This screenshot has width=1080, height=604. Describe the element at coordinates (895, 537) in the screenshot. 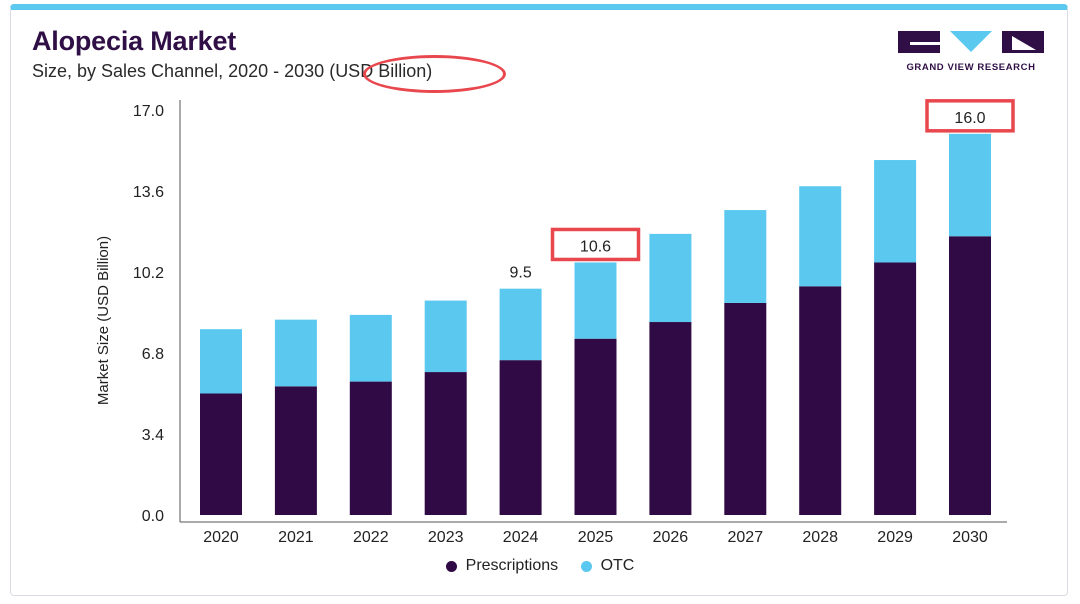

I see `x-tick-label: 2029` at that location.